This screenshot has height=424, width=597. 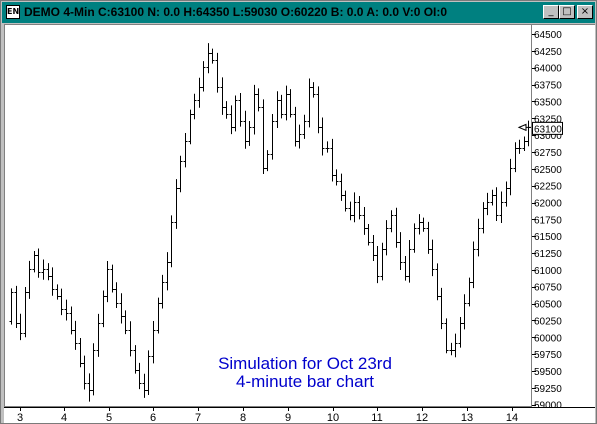 I want to click on time-tick-label: 14, so click(x=512, y=417).